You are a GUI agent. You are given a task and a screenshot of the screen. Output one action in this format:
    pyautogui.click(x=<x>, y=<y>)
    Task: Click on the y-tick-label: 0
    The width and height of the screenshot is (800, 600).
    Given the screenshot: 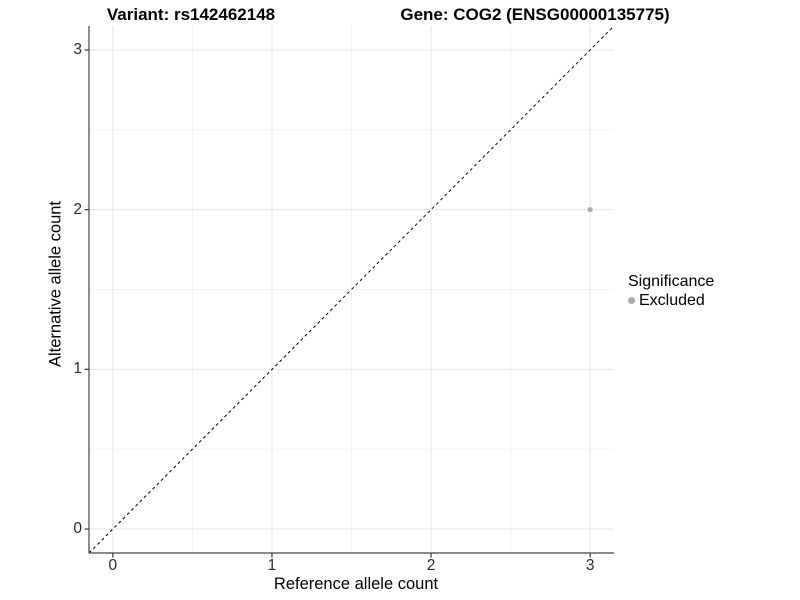 What is the action you would take?
    pyautogui.click(x=77, y=529)
    